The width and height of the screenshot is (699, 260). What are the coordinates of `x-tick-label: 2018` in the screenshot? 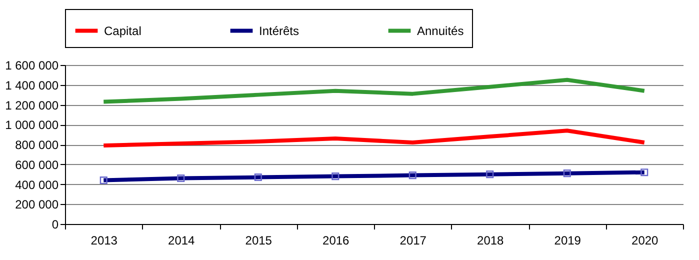 It's located at (490, 241).